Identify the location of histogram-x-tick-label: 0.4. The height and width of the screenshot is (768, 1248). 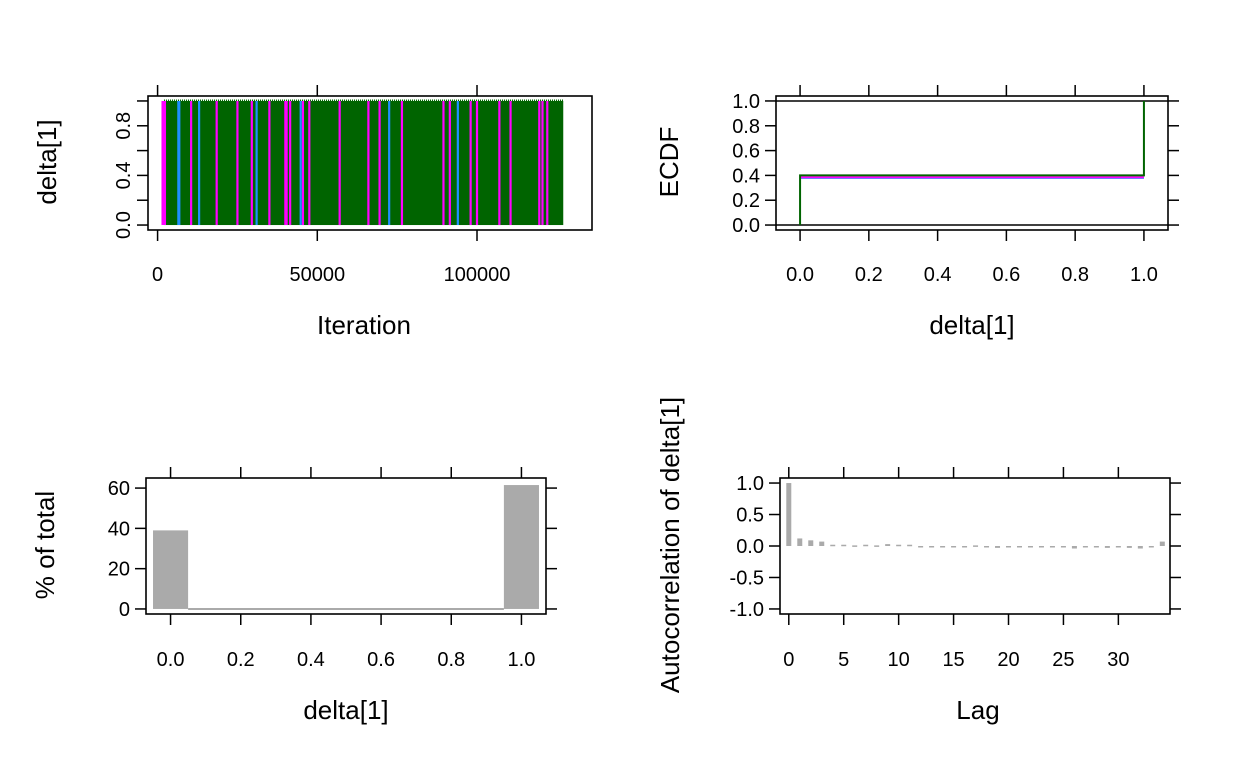
(311, 660).